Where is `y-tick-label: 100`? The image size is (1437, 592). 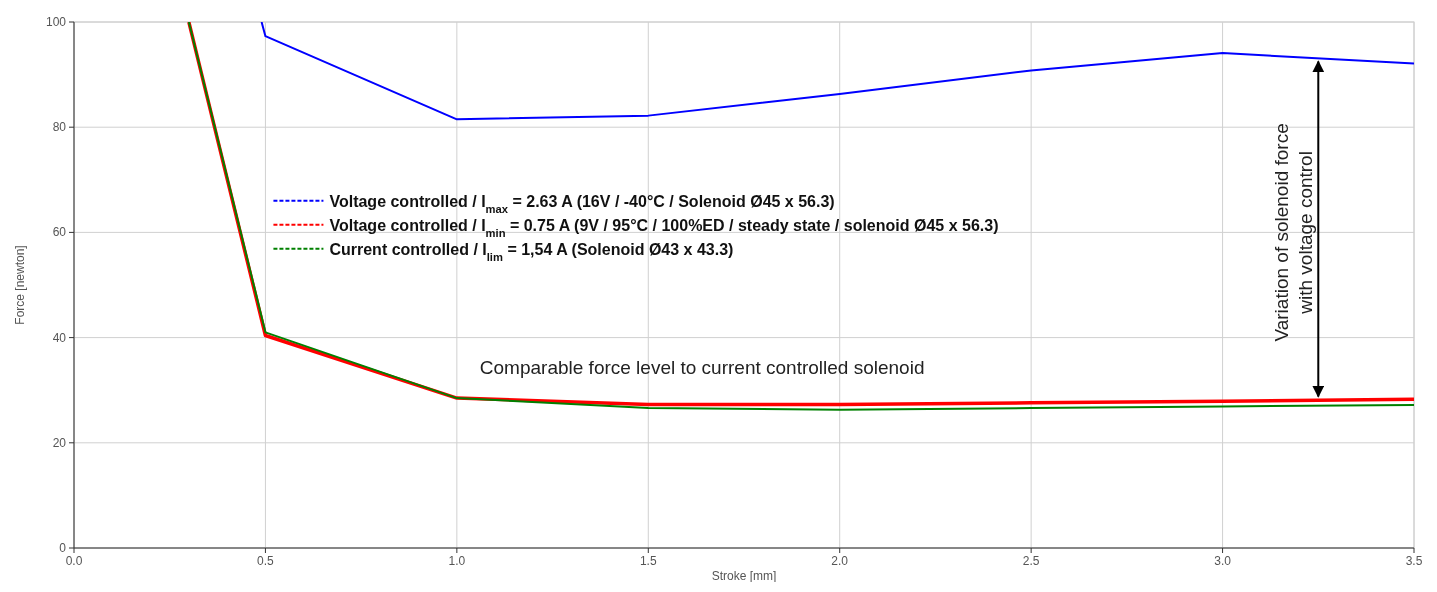
y-tick-label: 100 is located at coordinates (56, 22).